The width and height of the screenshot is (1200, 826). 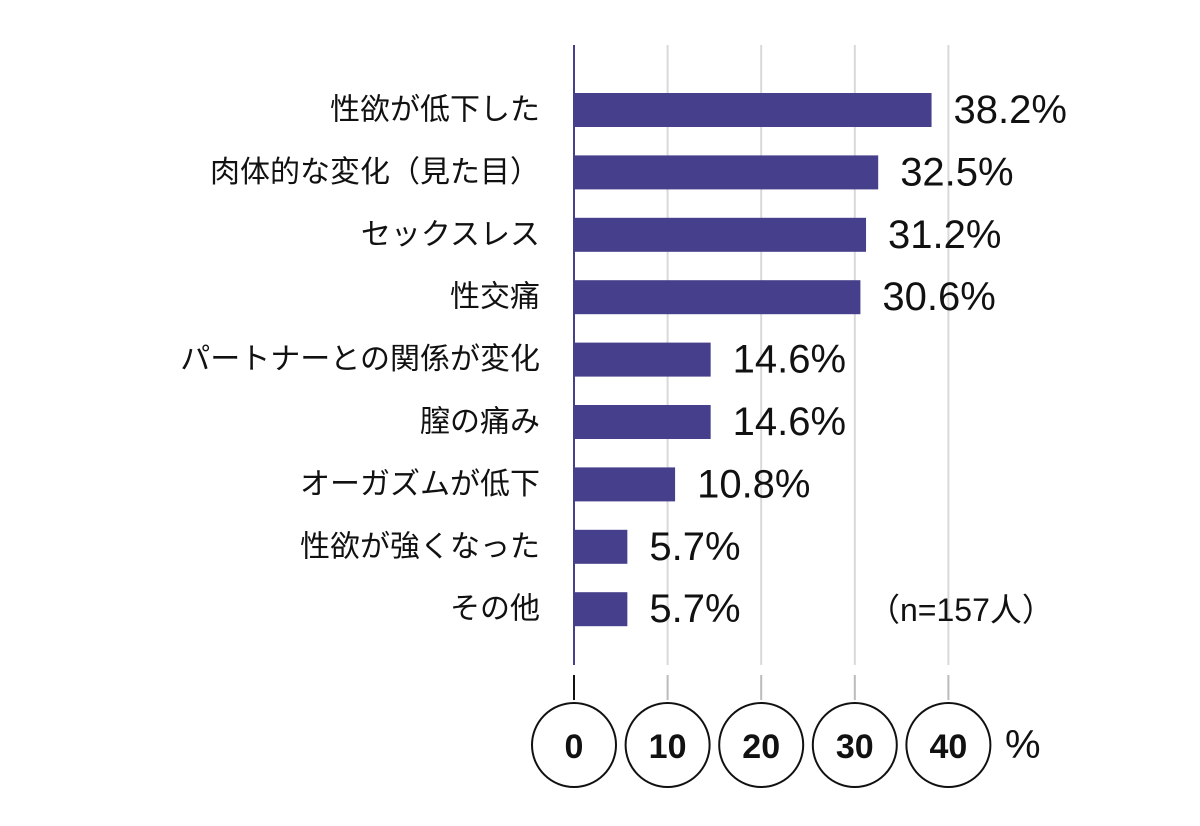 I want to click on value-label: 30.6%, so click(x=938, y=297).